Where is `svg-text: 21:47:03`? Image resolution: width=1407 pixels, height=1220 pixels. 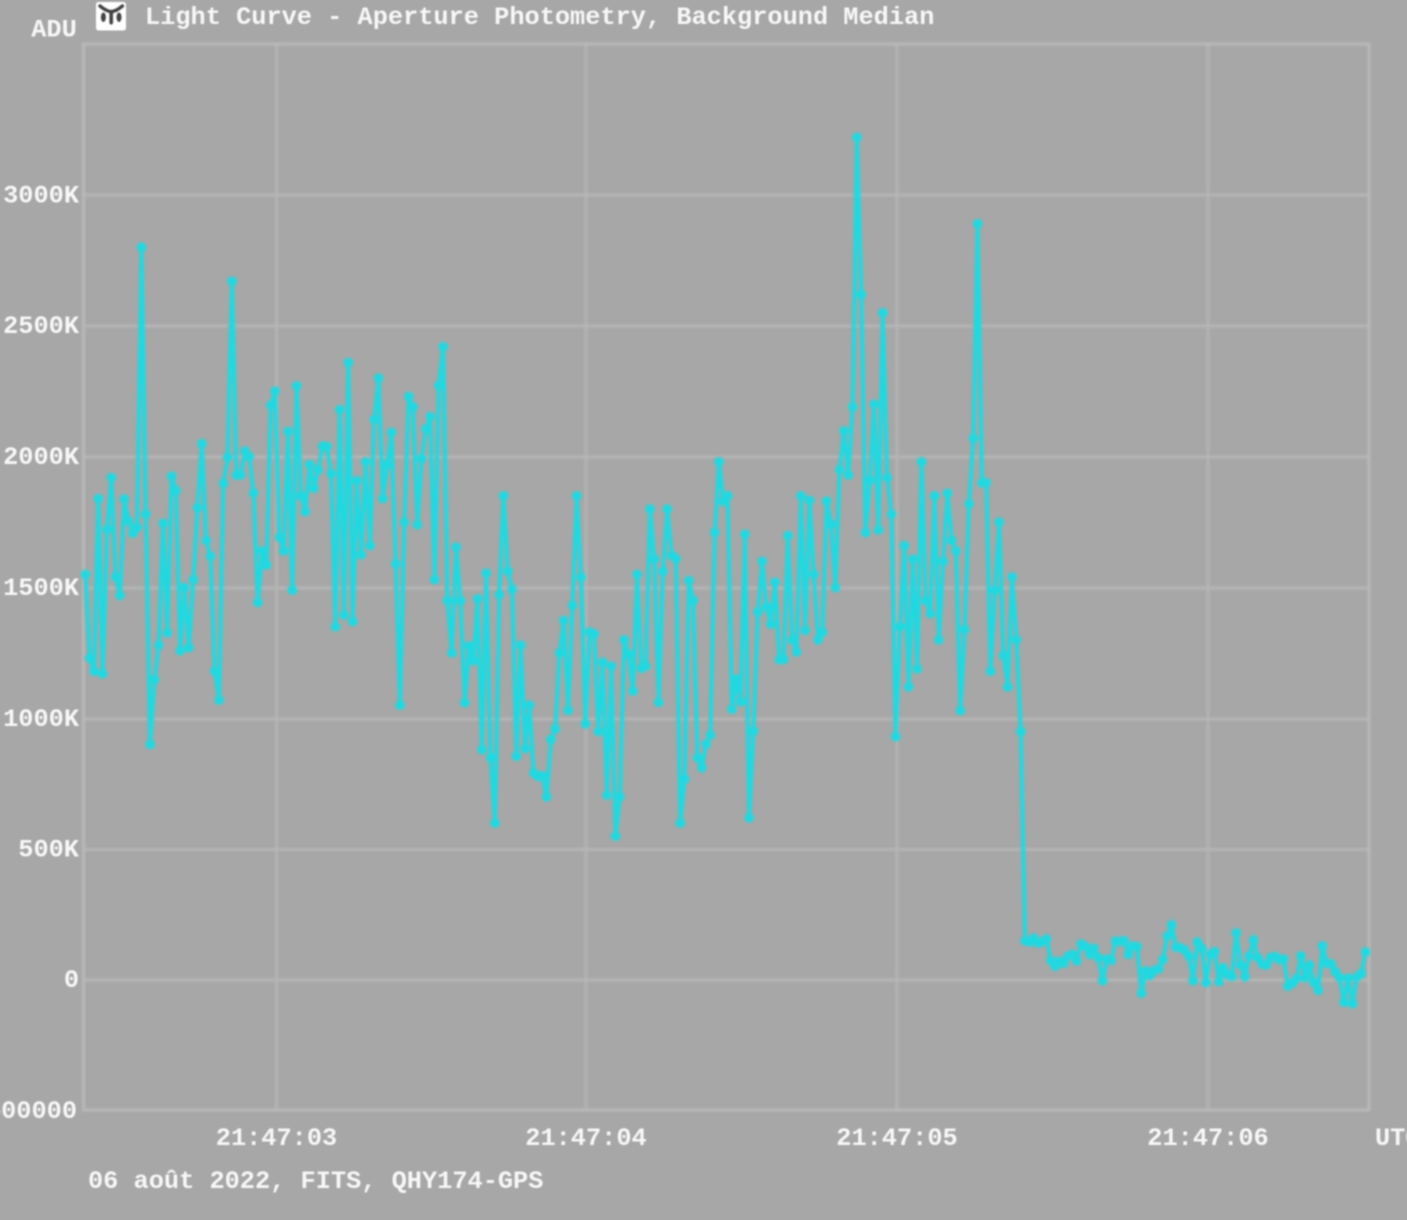 svg-text: 21:47:03 is located at coordinates (276, 1138).